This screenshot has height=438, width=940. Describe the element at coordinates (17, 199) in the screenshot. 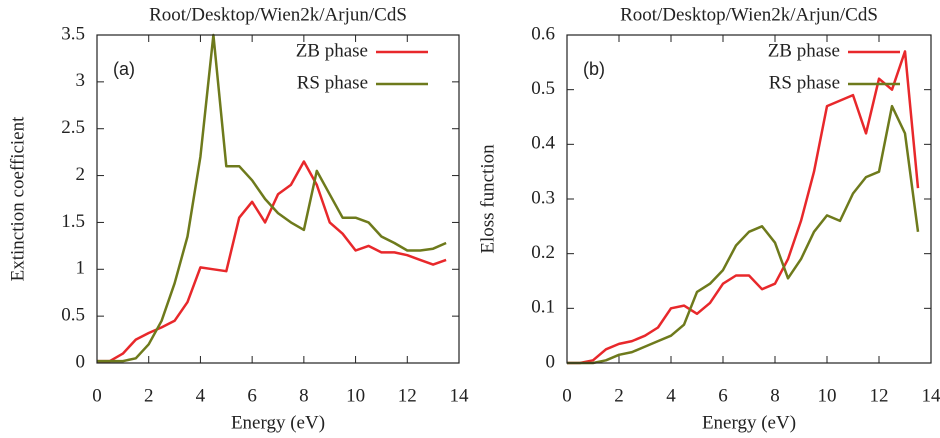

I see `y-axis-label: Extinction coefficient` at that location.